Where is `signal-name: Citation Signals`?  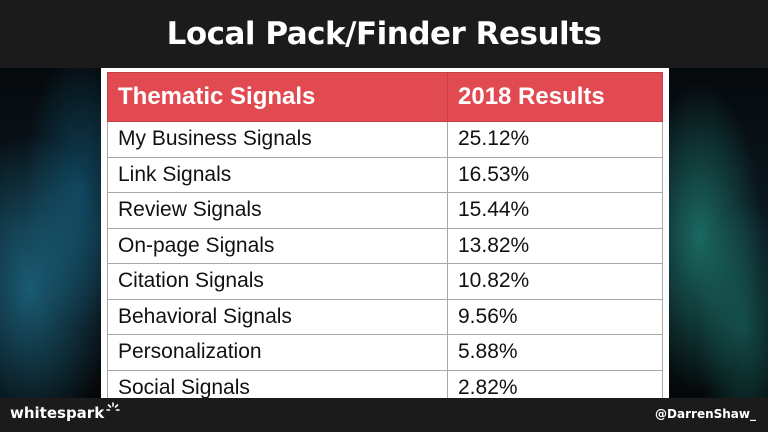 signal-name: Citation Signals is located at coordinates (277, 281).